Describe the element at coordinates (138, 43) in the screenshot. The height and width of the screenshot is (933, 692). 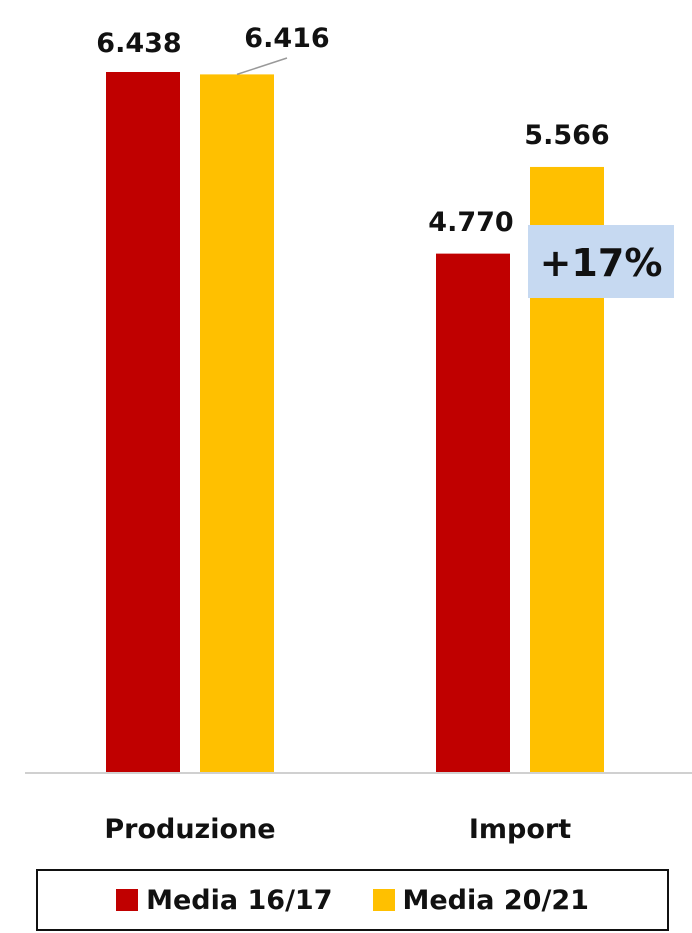
I see `value-label-produzione-media-16-17: 6.438` at that location.